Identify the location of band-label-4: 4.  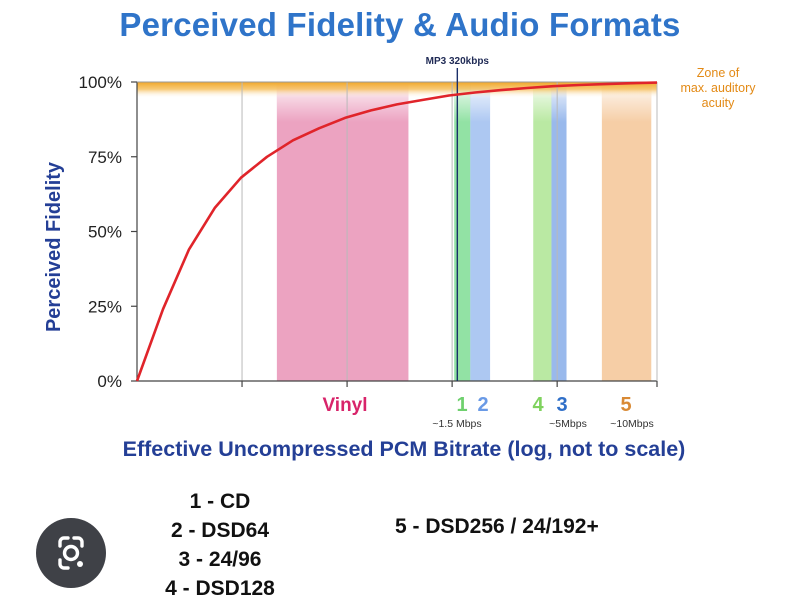
(538, 405).